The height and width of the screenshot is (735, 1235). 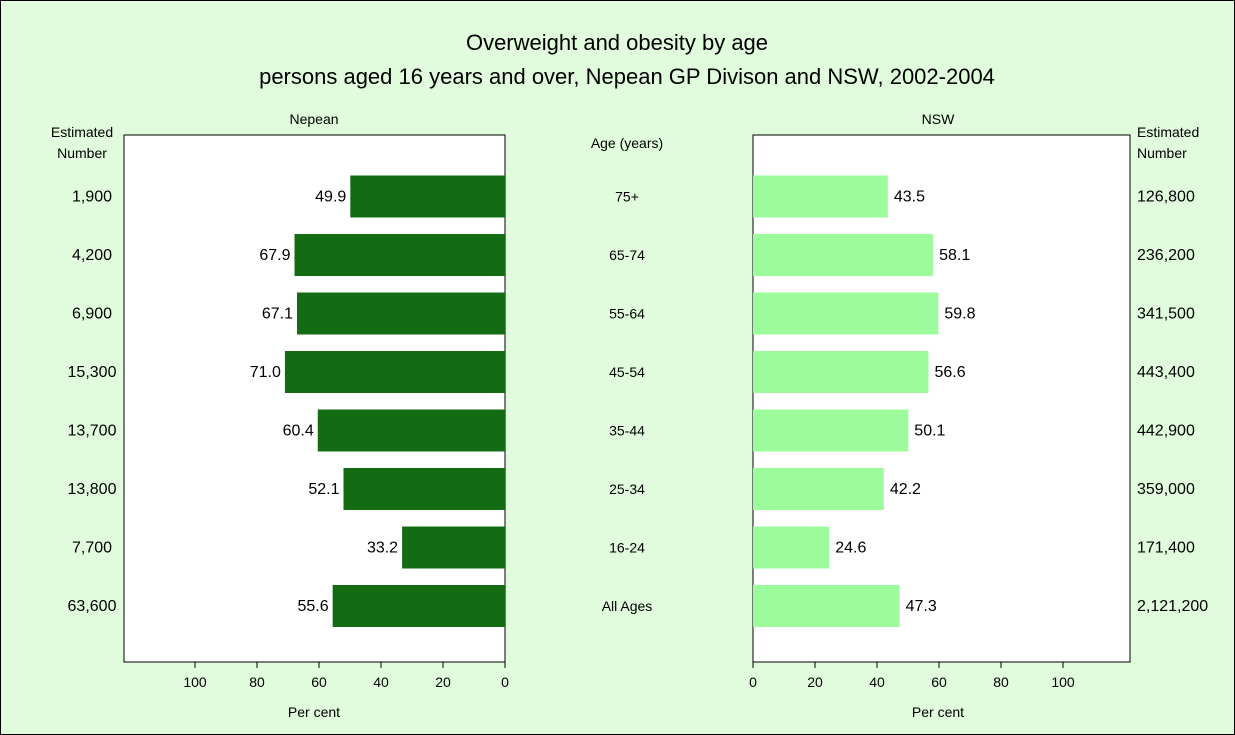 What do you see at coordinates (629, 676) in the screenshot?
I see `chart-axes: 0 0 20 20 40 40 60 60 80 80 100 100` at bounding box center [629, 676].